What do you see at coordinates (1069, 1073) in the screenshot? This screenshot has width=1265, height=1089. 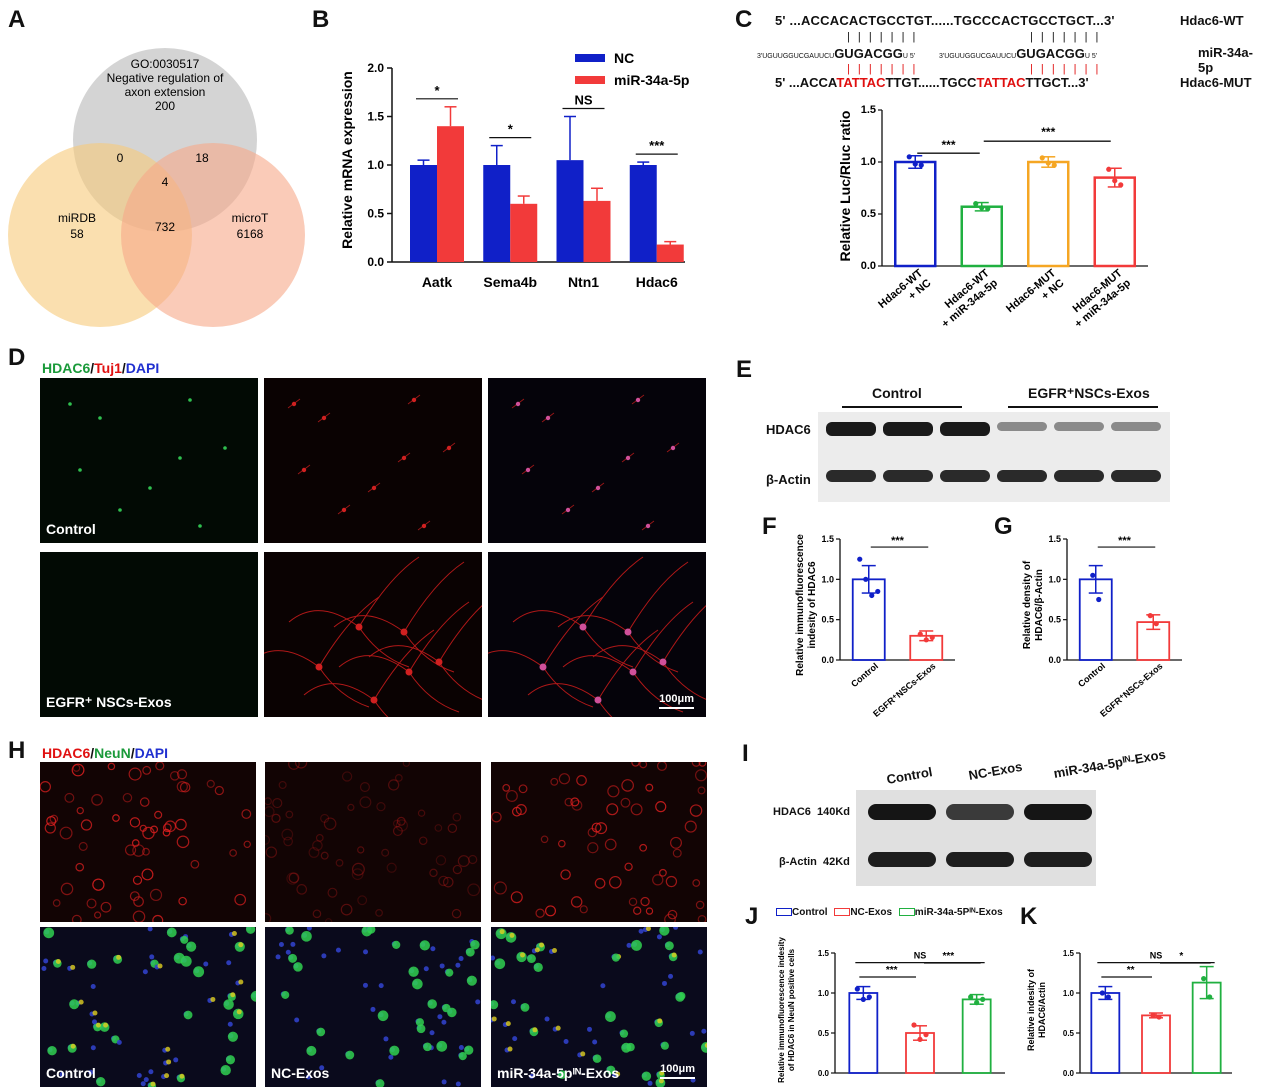 I see `chart-k-ytick-label: 0.0` at bounding box center [1069, 1073].